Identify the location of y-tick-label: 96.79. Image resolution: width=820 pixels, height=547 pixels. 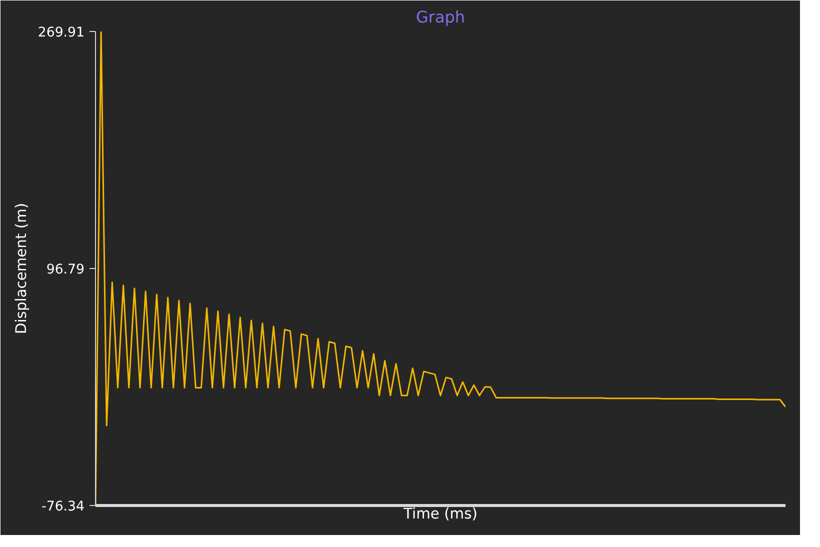
(65, 270).